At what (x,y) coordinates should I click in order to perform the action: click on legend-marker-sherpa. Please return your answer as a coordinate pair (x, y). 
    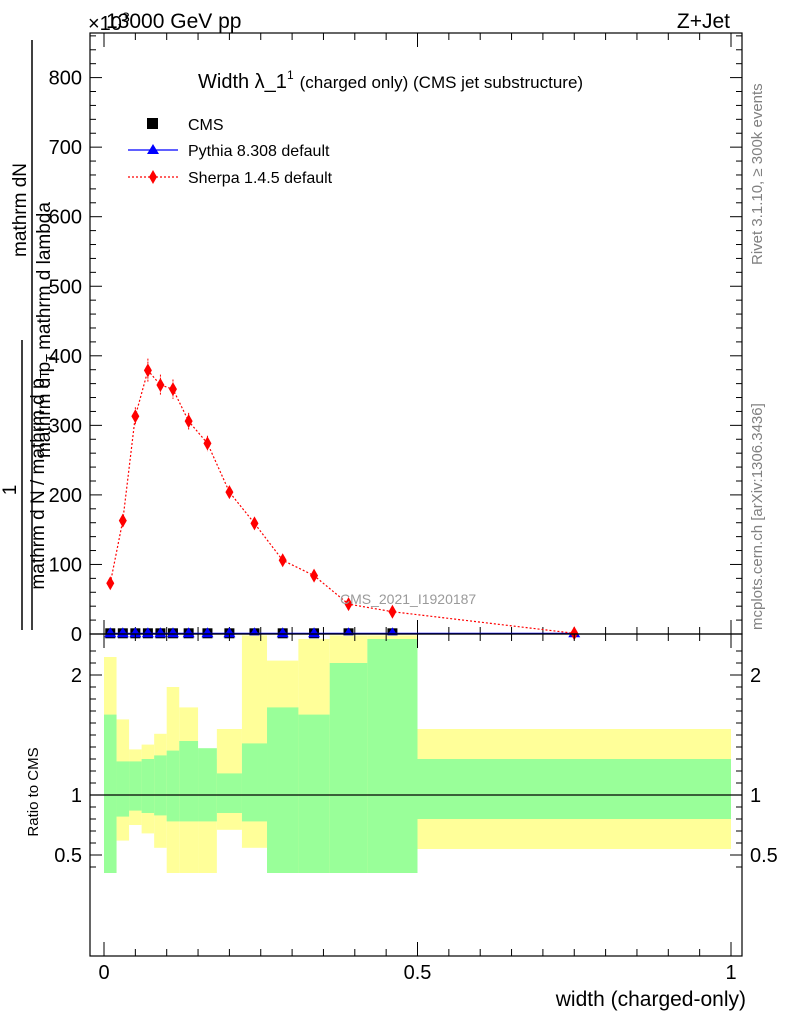
    Looking at the image, I should click on (153, 177).